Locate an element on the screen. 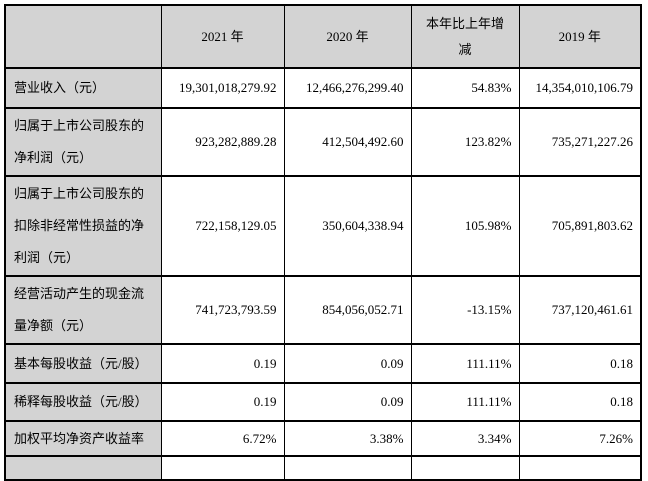 Image resolution: width=648 pixels, height=481 pixels. value-2019: 14,354,010,106.79 is located at coordinates (580, 88).